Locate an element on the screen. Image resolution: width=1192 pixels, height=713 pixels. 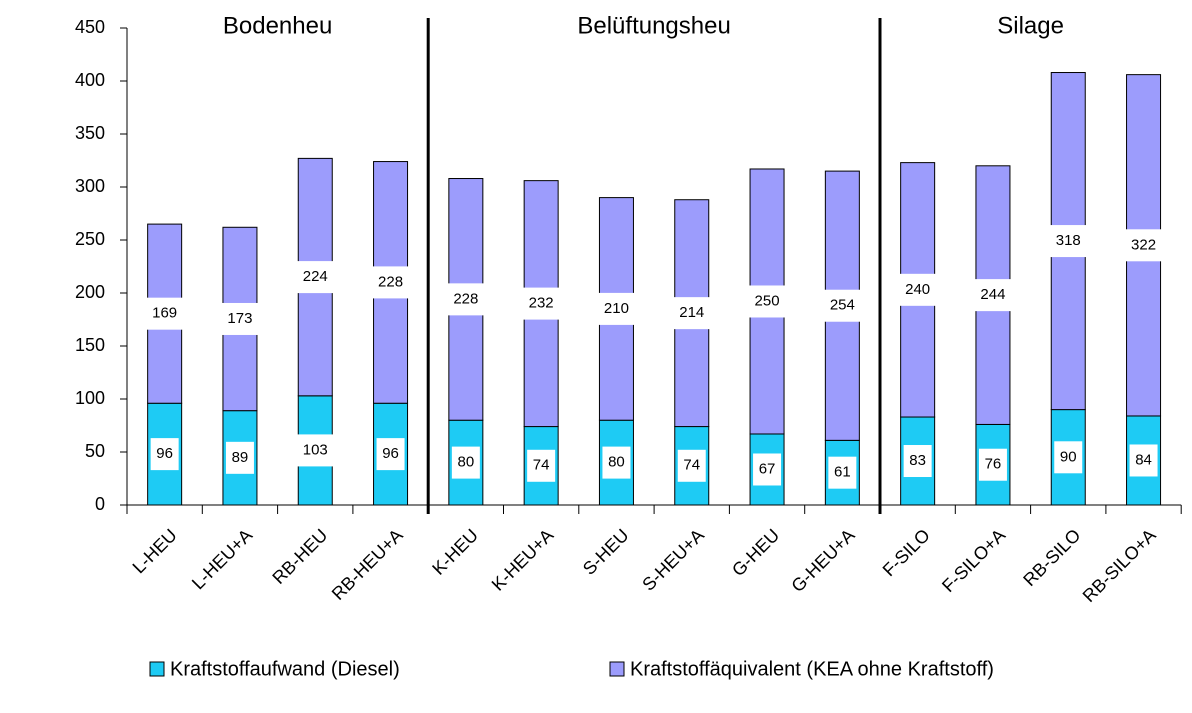
value-label: 89 is located at coordinates (240, 457).